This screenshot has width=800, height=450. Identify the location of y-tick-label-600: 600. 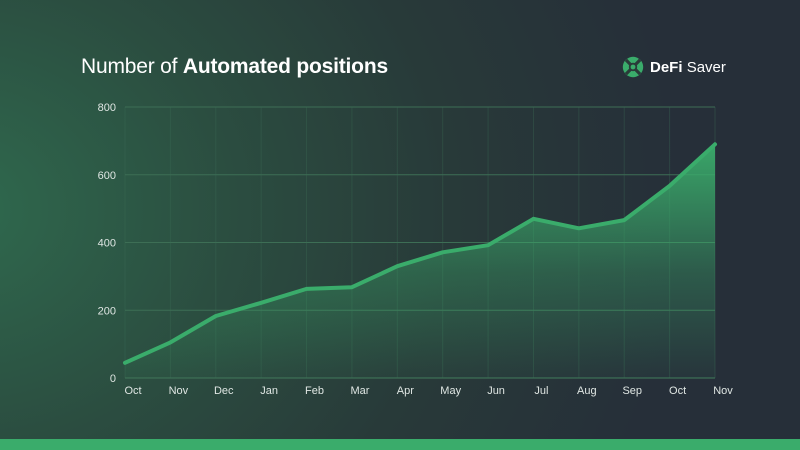
(107, 176).